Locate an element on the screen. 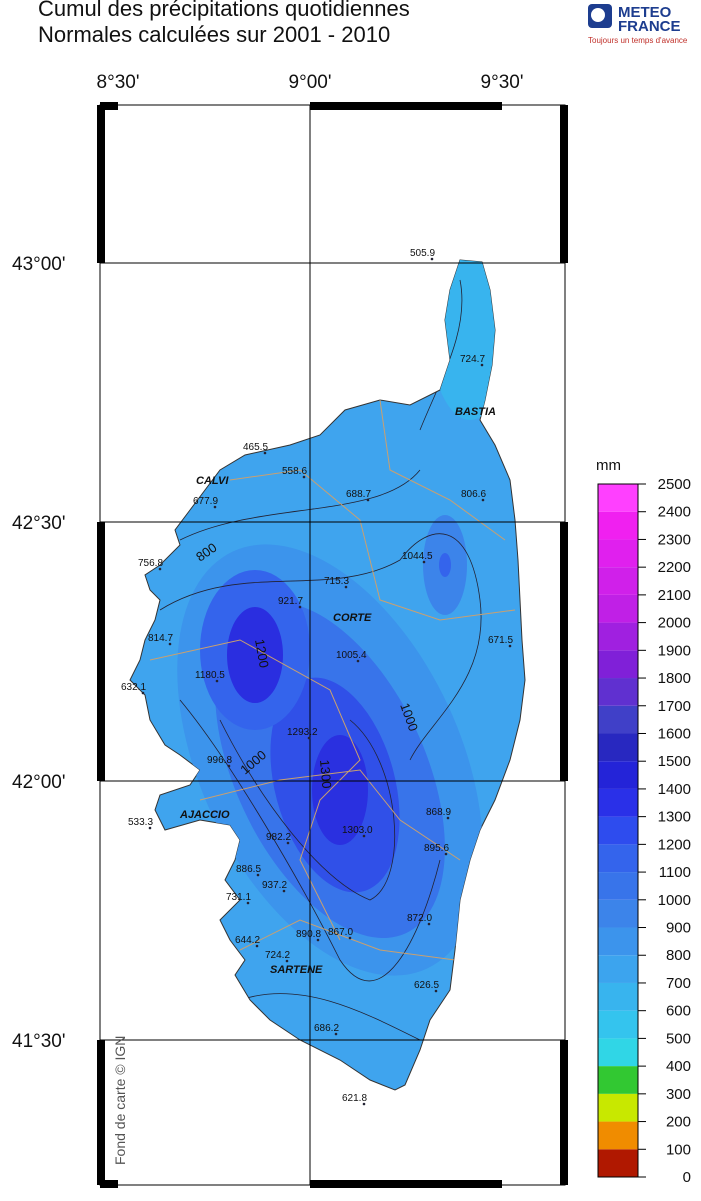 The width and height of the screenshot is (701, 1201). station-value: 982.2 is located at coordinates (278, 837).